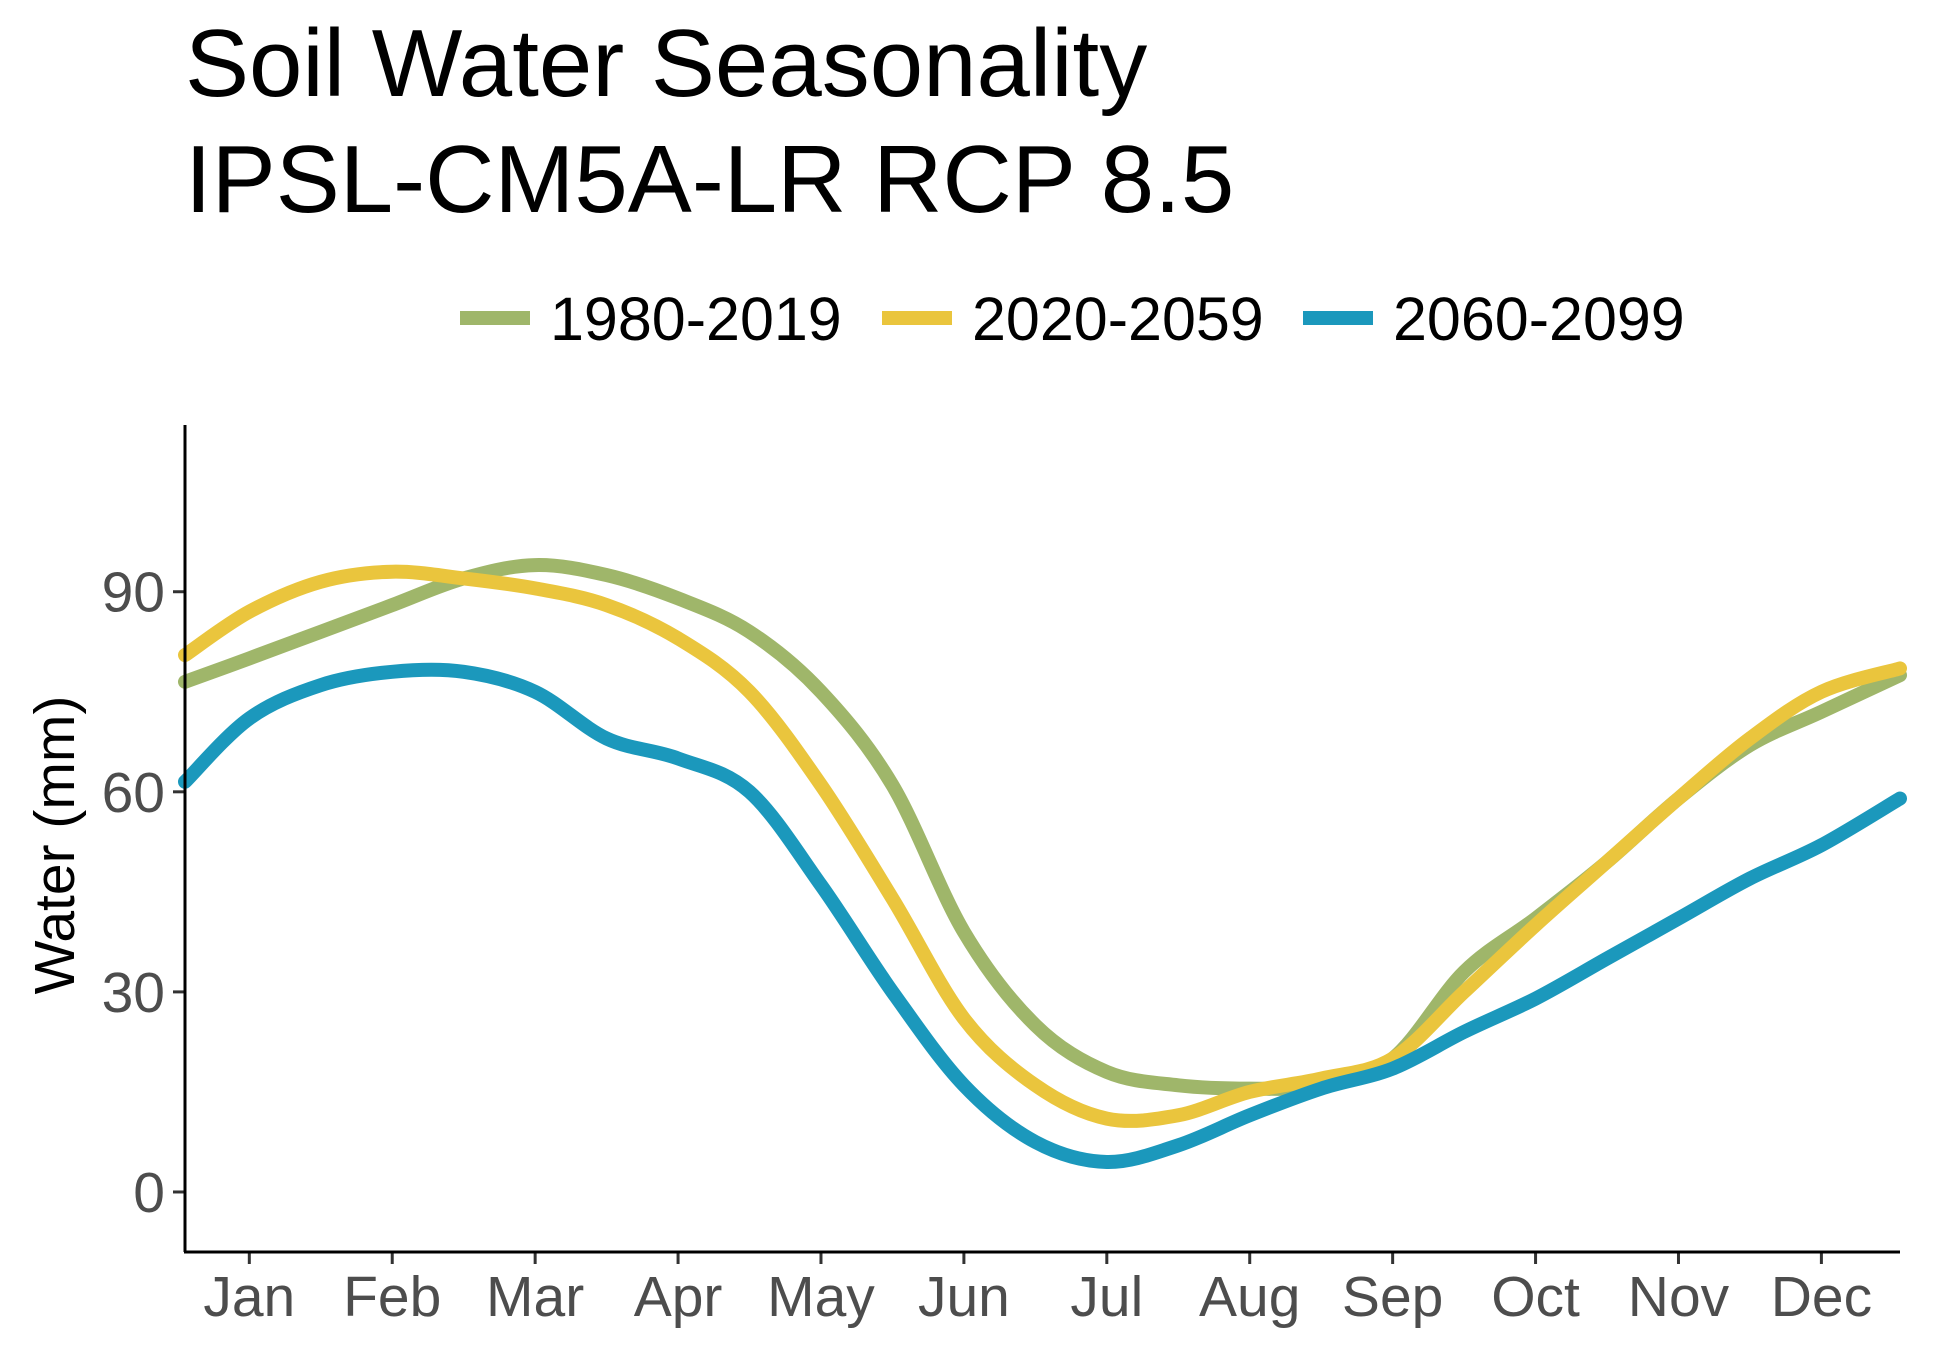 The width and height of the screenshot is (1950, 1349). I want to click on x-tick-label: Jun, so click(964, 1297).